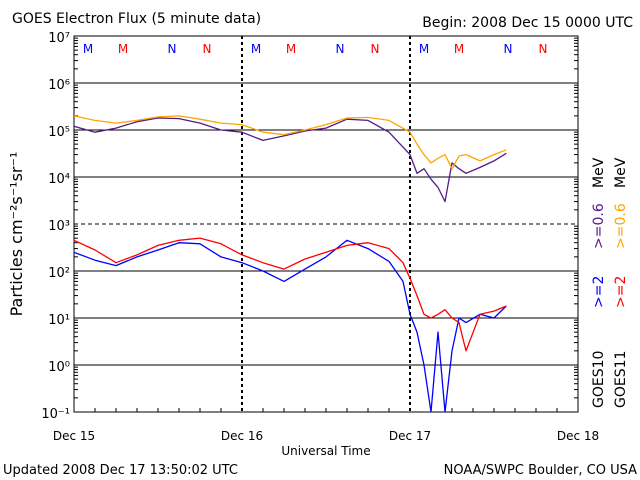 This screenshot has width=640, height=480. Describe the element at coordinates (136, 19) in the screenshot. I see `chart-title: GOES Electron Flux (5 minute data)` at that location.